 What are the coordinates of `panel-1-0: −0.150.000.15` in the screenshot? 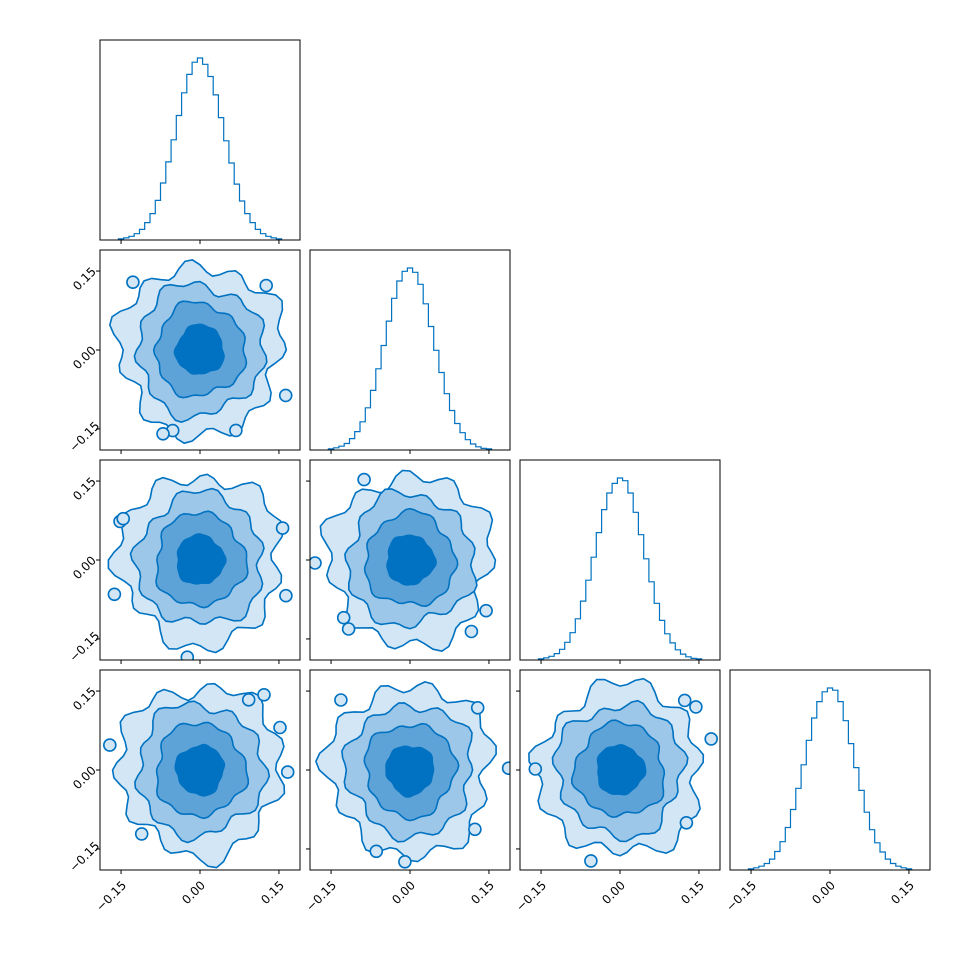 It's located at (184, 352).